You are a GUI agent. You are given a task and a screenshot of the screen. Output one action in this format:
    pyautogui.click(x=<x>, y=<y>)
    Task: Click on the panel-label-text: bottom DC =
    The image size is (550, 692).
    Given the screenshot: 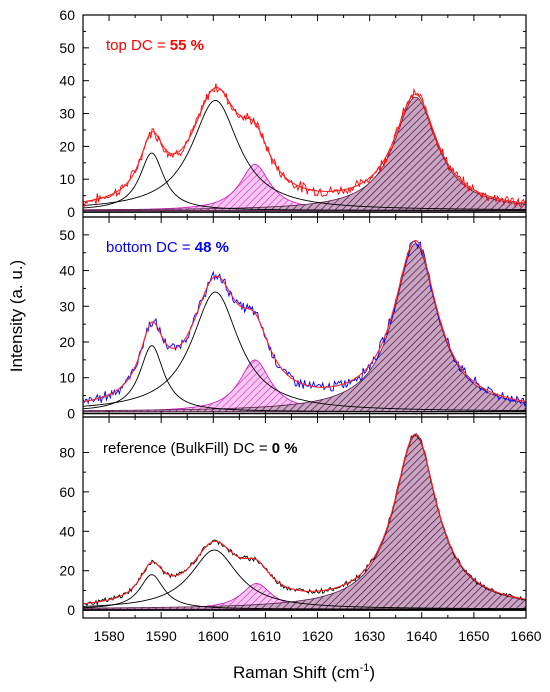 What is the action you would take?
    pyautogui.click(x=150, y=247)
    